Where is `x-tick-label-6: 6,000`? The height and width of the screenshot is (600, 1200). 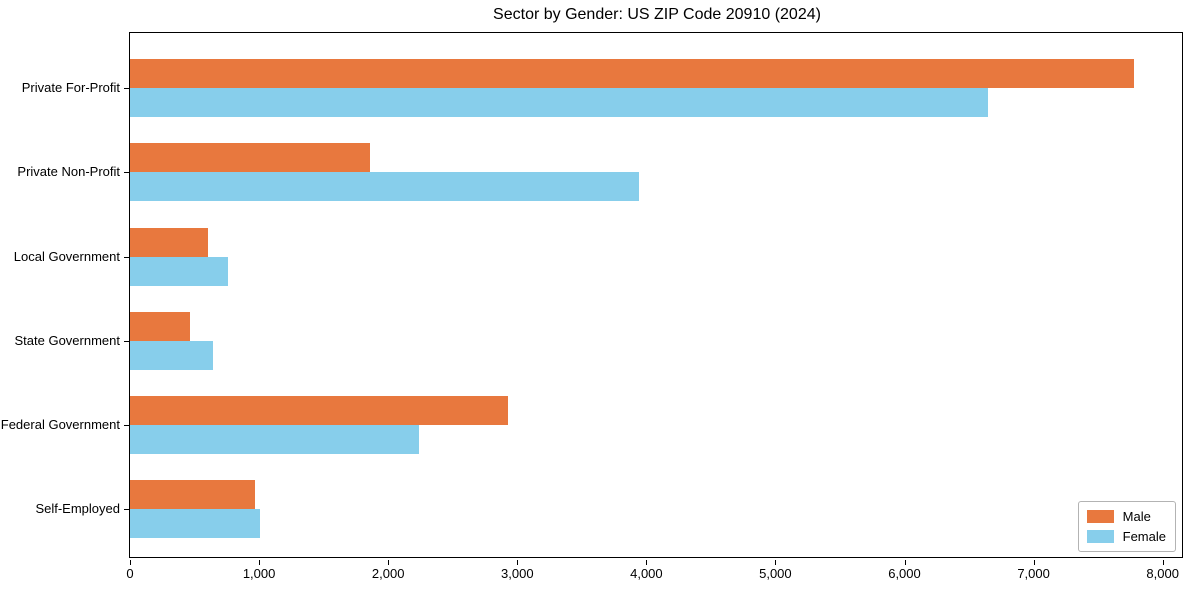
x-tick-label-6: 6,000 is located at coordinates (904, 573).